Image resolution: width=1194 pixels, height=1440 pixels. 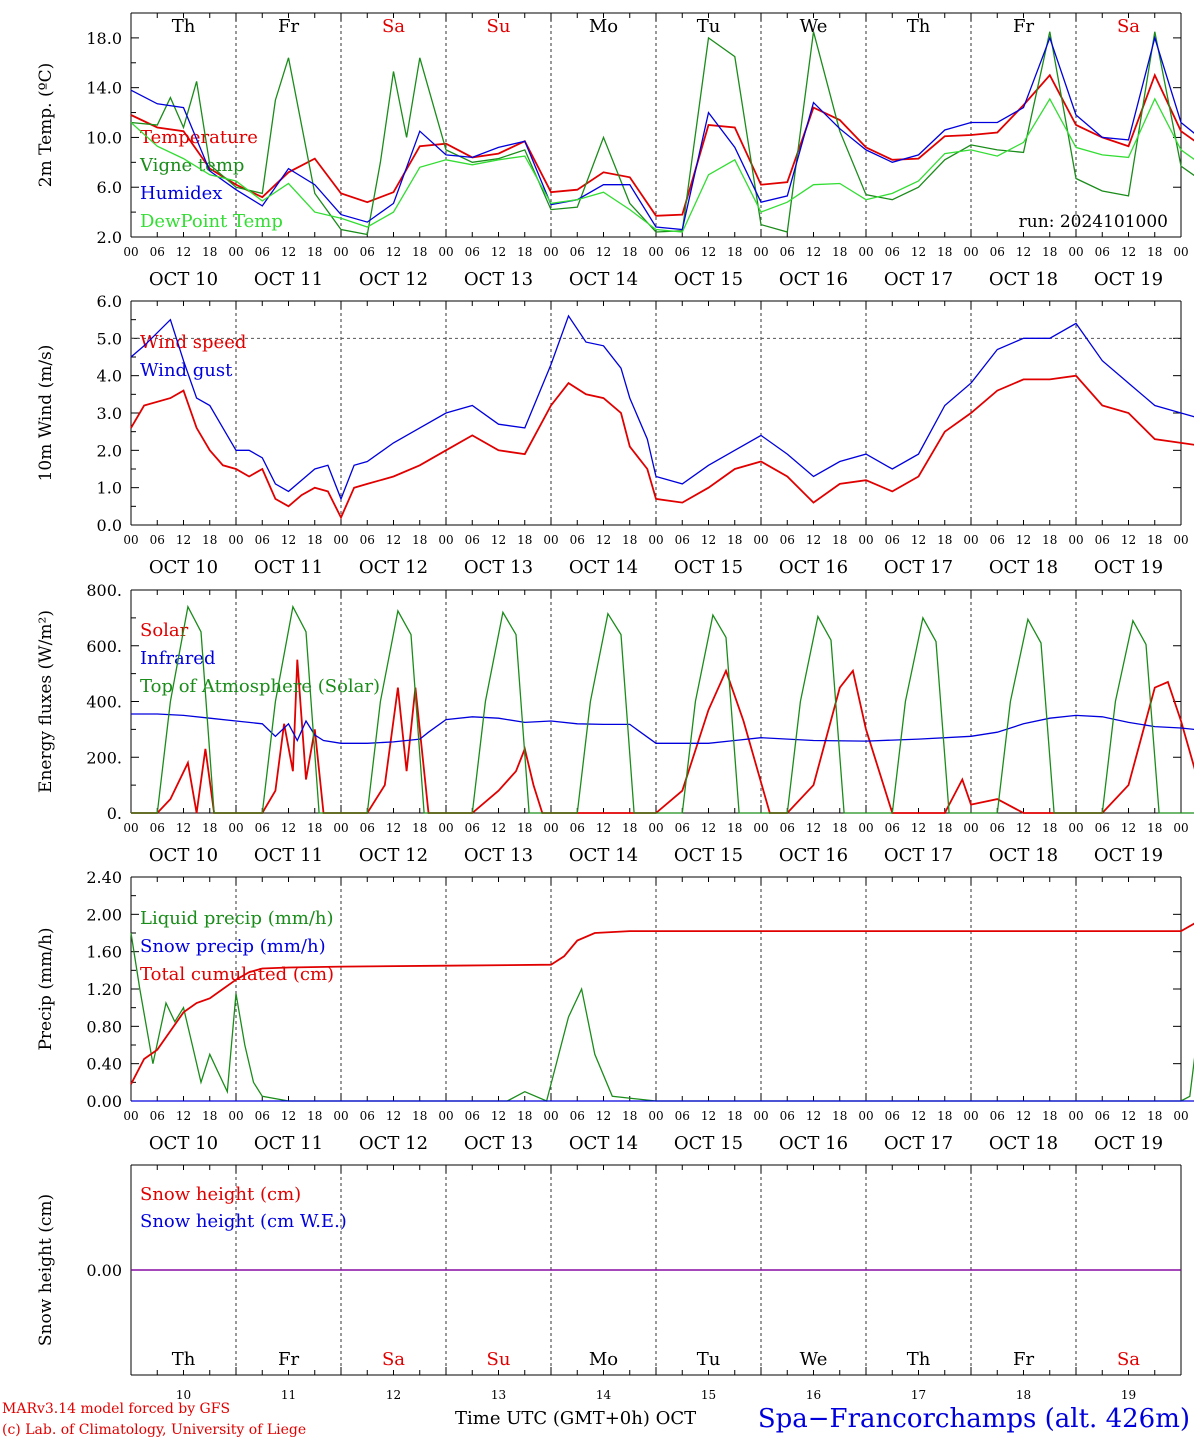 I want to click on panel-3-date-label: OCT 14, so click(x=603, y=855).